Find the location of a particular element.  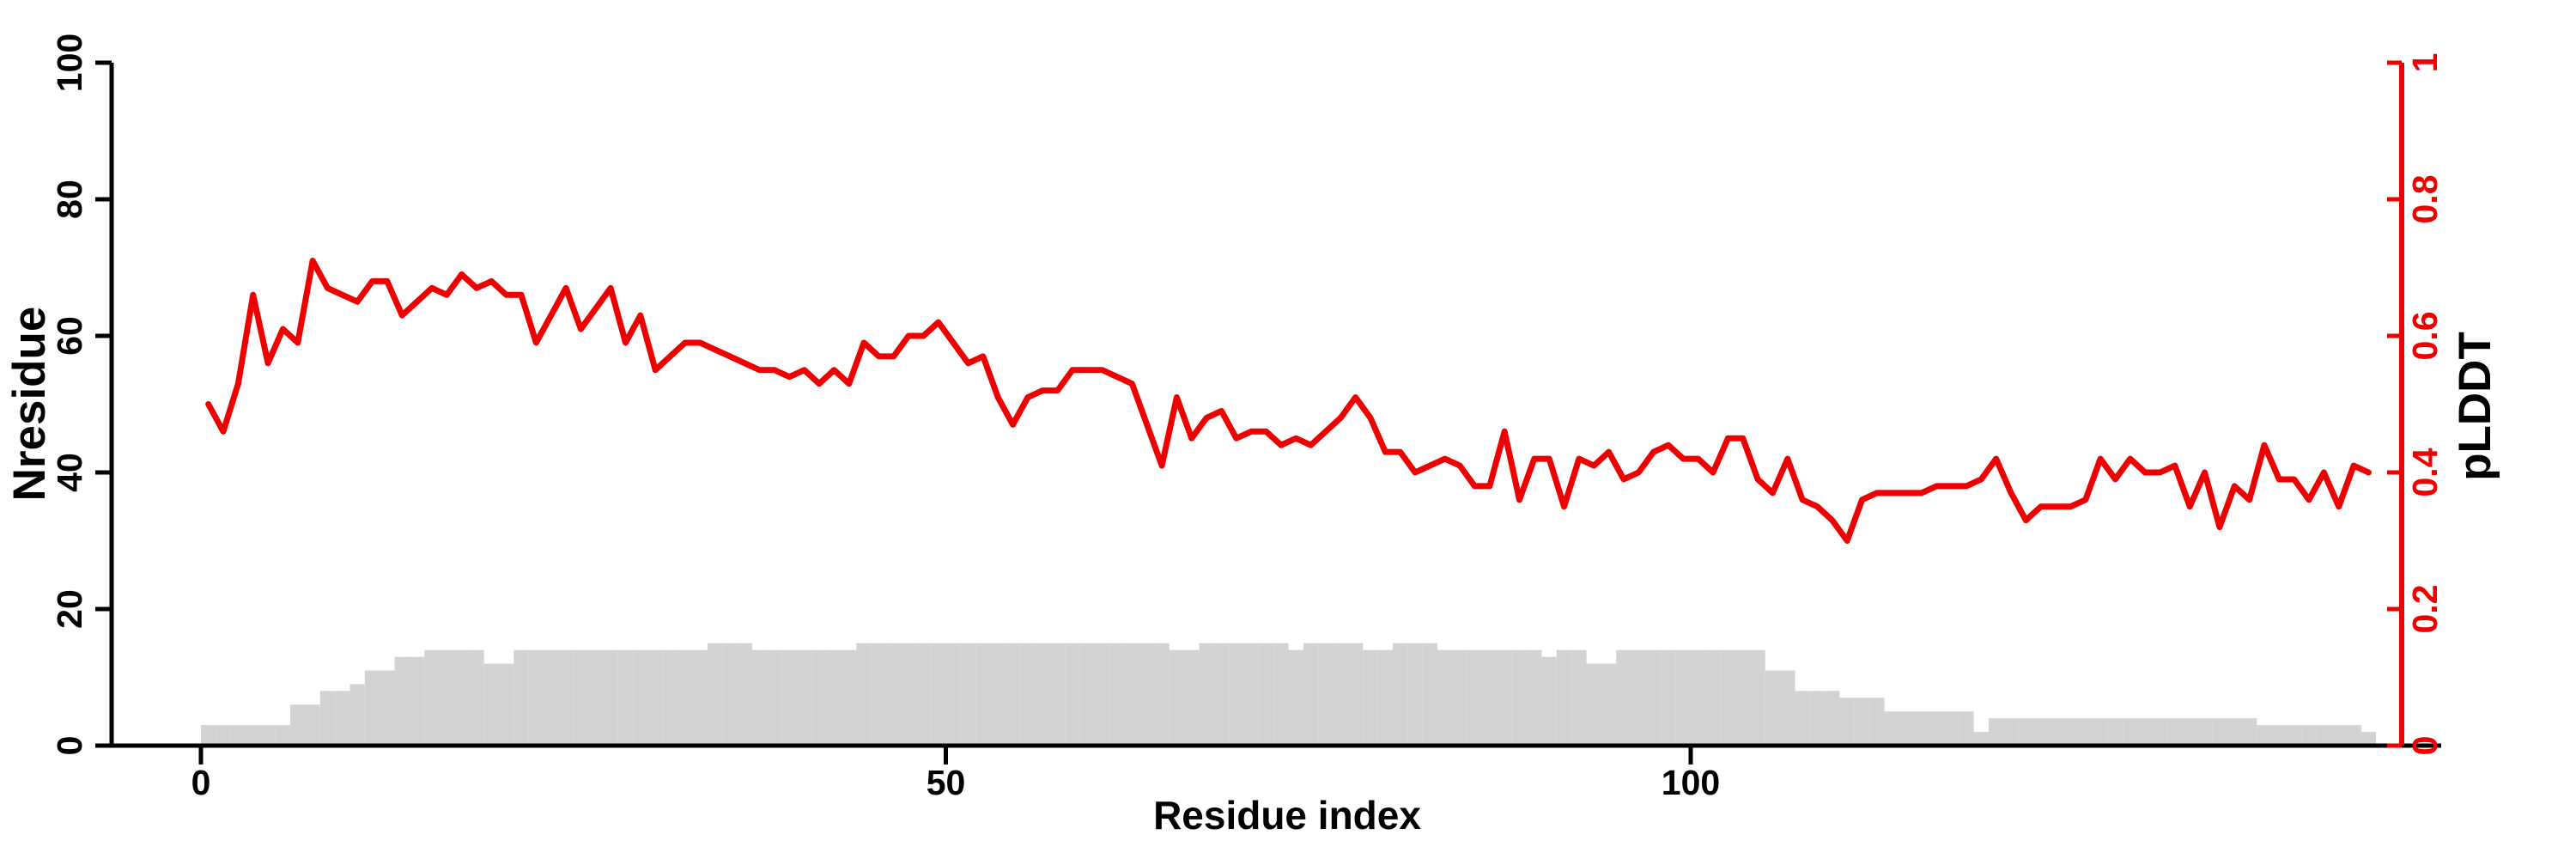

right-tick-label: 0.6 is located at coordinates (2425, 337).